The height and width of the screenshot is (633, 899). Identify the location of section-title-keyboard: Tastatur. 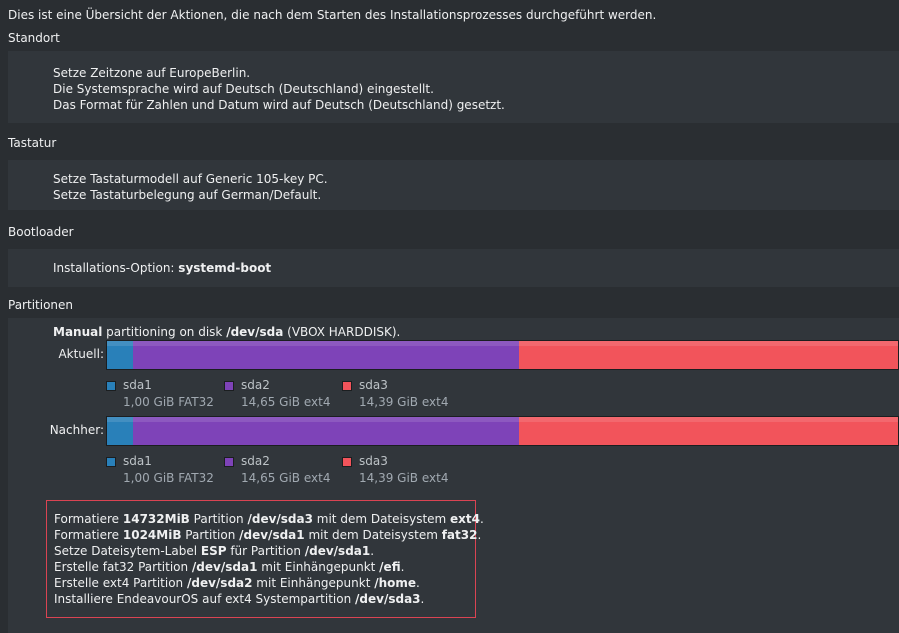
(32, 143).